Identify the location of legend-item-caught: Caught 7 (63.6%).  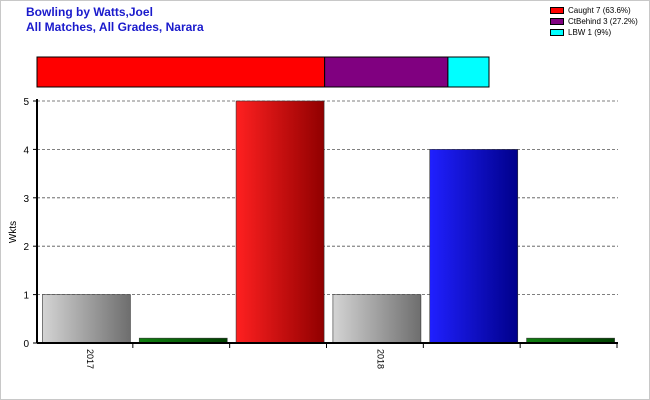
(594, 10).